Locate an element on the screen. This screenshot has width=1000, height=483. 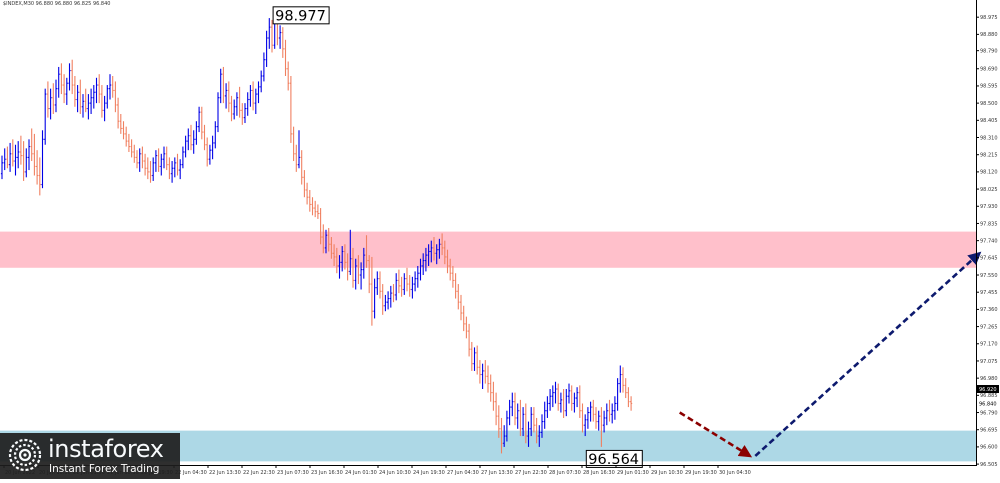
svg-text: 97.930 is located at coordinates (989, 207).